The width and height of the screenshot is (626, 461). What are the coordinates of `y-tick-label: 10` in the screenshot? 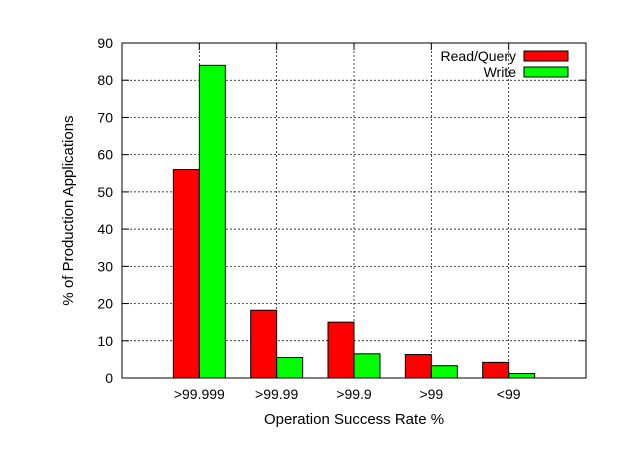 It's located at (105, 341).